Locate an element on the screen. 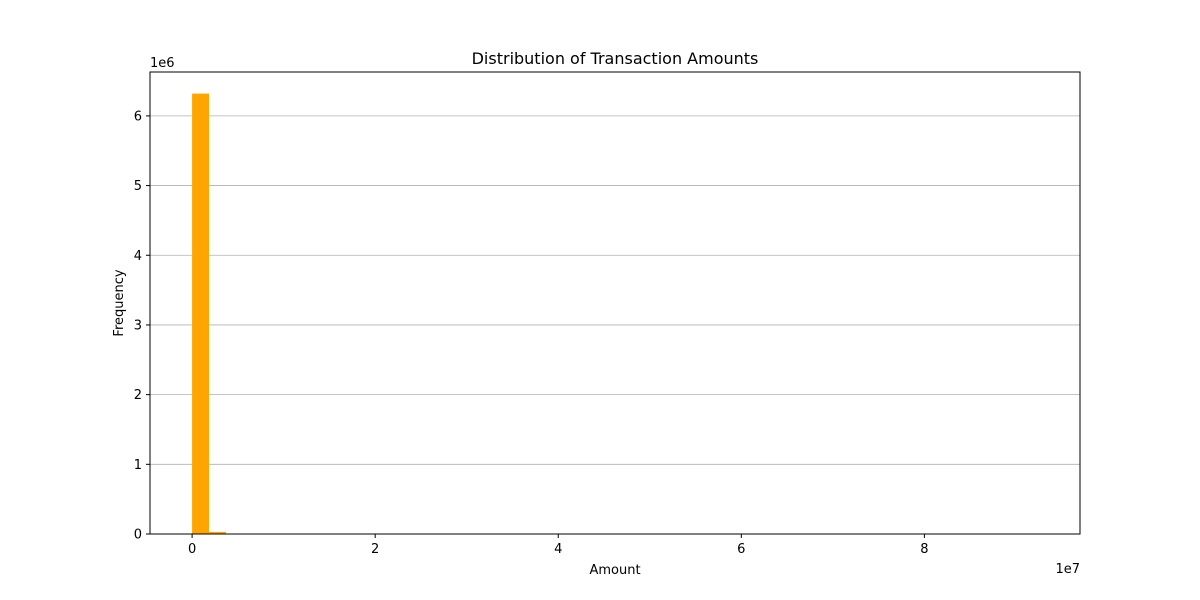  y-tick-label: 5 is located at coordinates (138, 186).